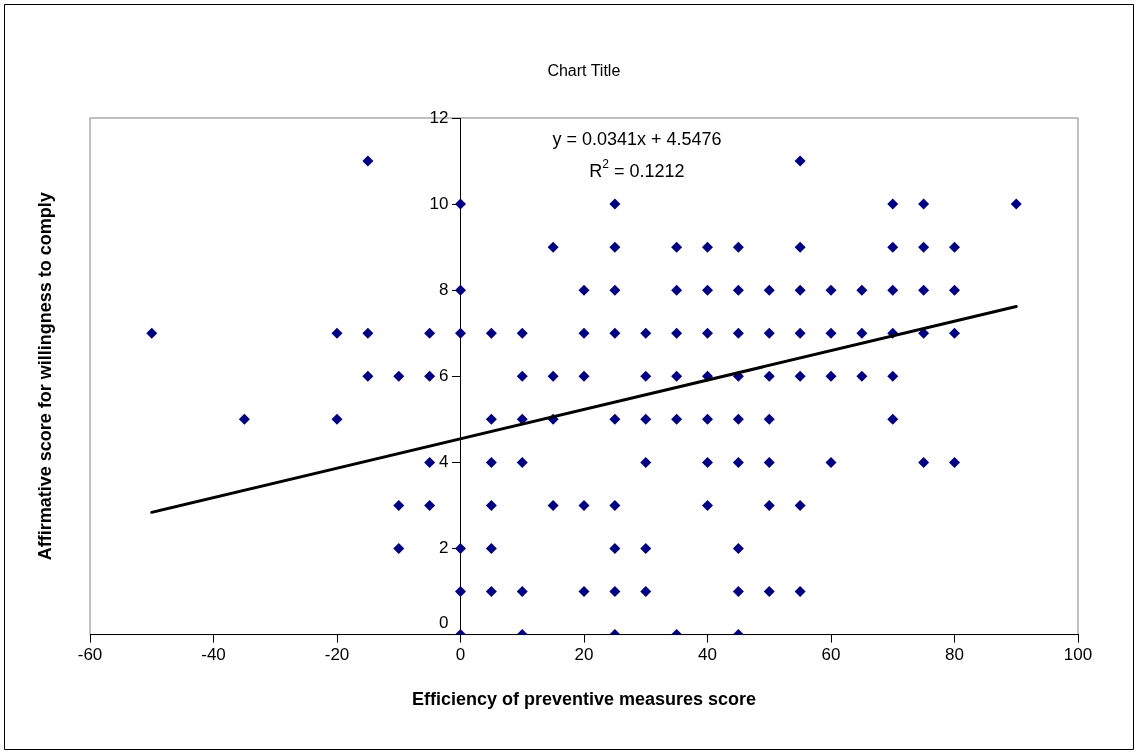 The width and height of the screenshot is (1138, 754). Describe the element at coordinates (213, 655) in the screenshot. I see `x-tick-label: -40` at that location.